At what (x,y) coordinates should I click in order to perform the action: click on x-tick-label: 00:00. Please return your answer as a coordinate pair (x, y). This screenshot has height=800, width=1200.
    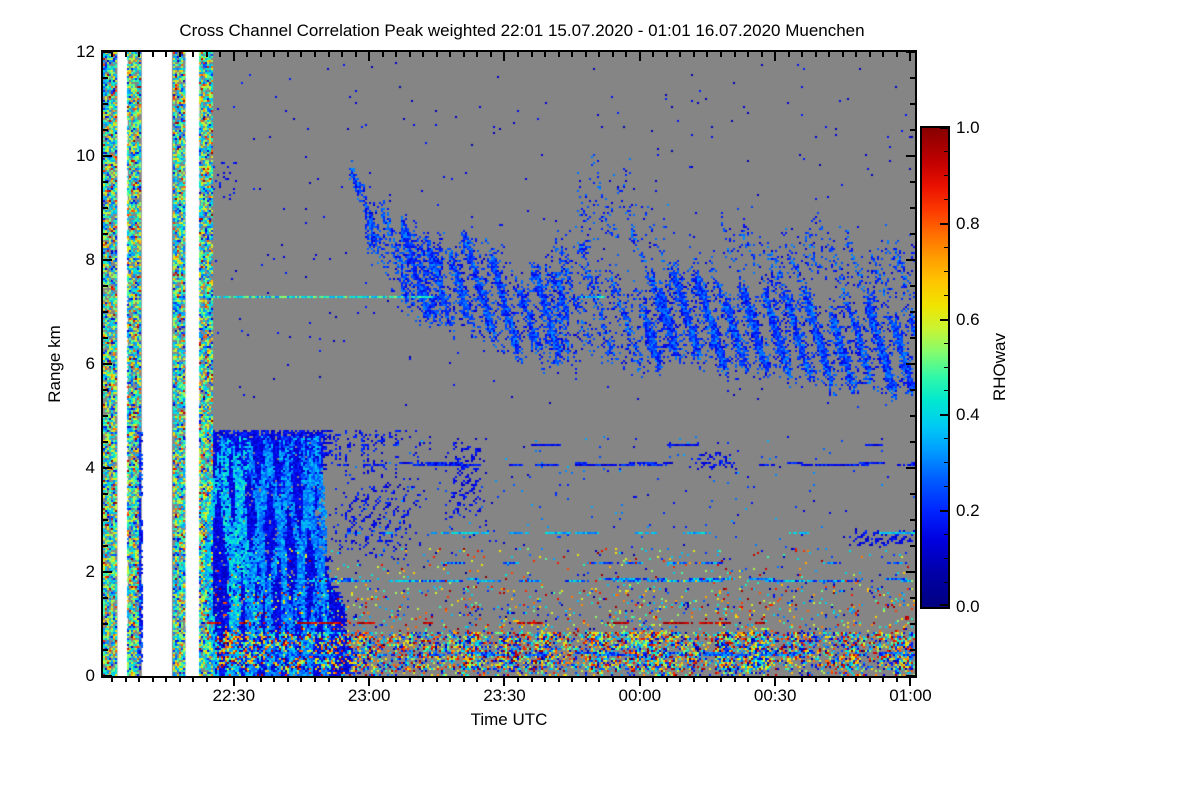
    Looking at the image, I should click on (640, 695).